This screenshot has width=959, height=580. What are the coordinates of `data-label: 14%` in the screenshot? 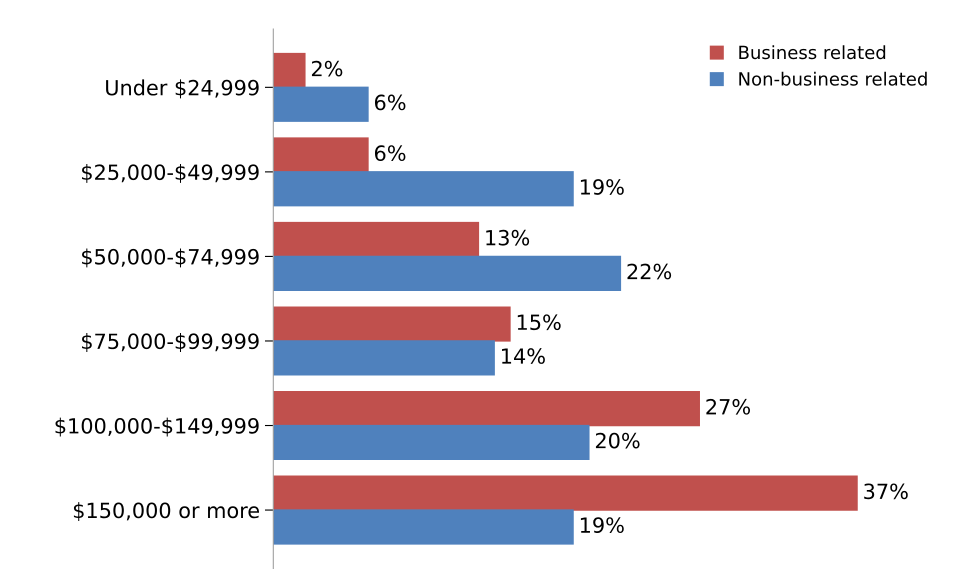 It's located at (523, 356).